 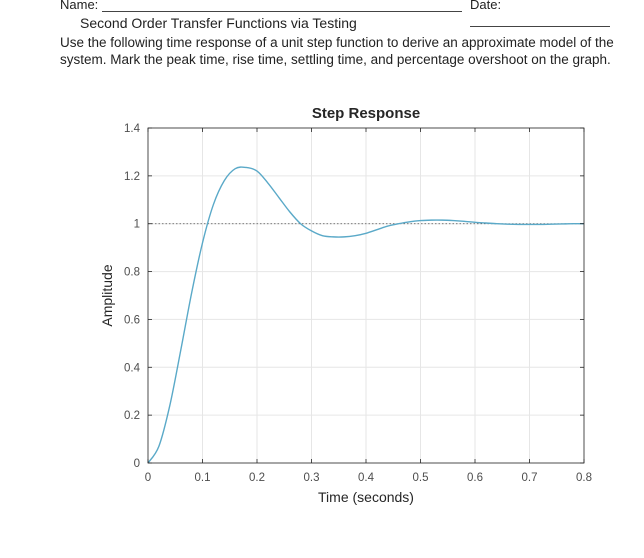 I want to click on x-axis-label: Time (seconds), so click(x=366, y=497).